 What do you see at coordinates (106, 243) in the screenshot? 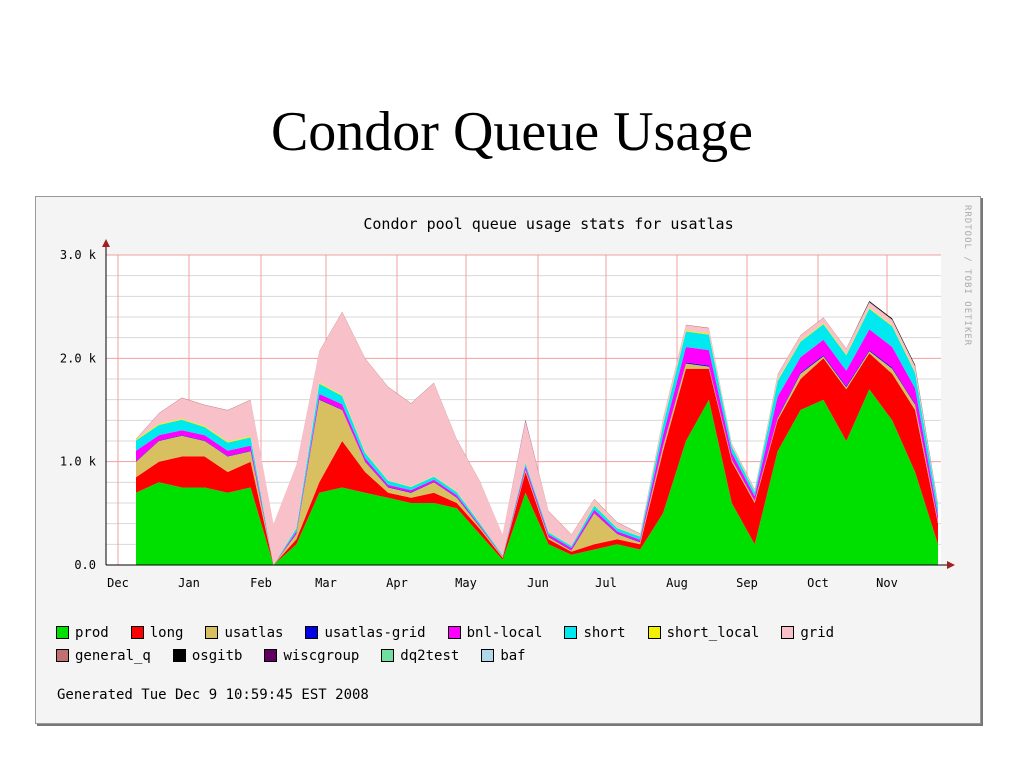
I see `y-axis-arrow` at bounding box center [106, 243].